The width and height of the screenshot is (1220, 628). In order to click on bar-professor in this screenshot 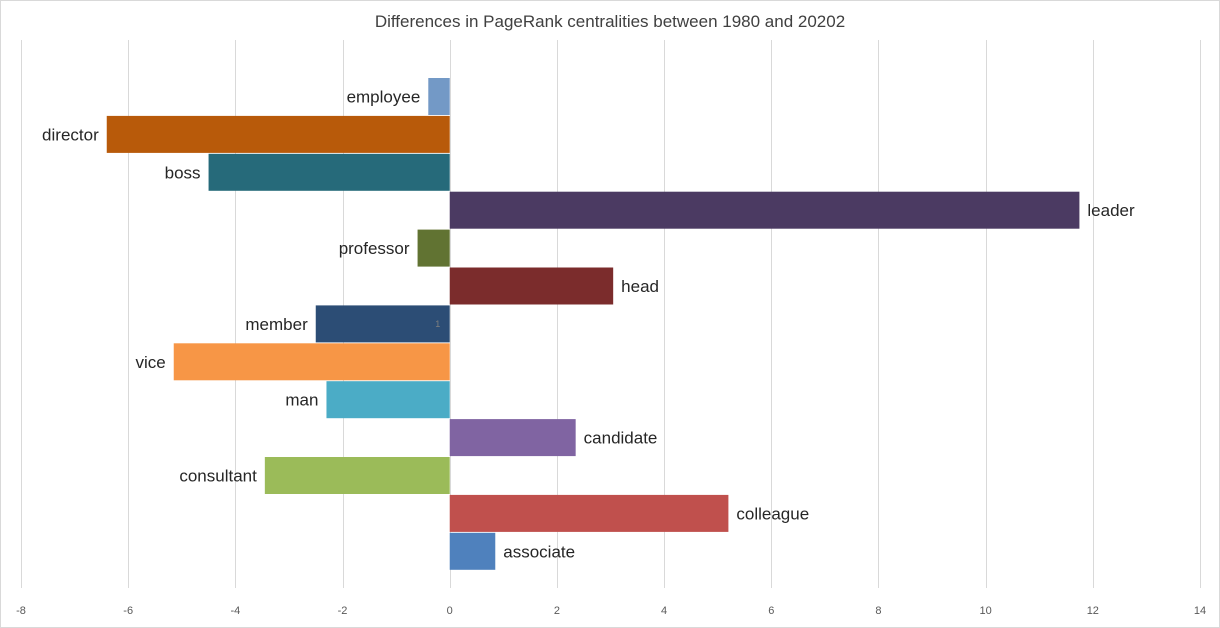, I will do `click(433, 248)`.